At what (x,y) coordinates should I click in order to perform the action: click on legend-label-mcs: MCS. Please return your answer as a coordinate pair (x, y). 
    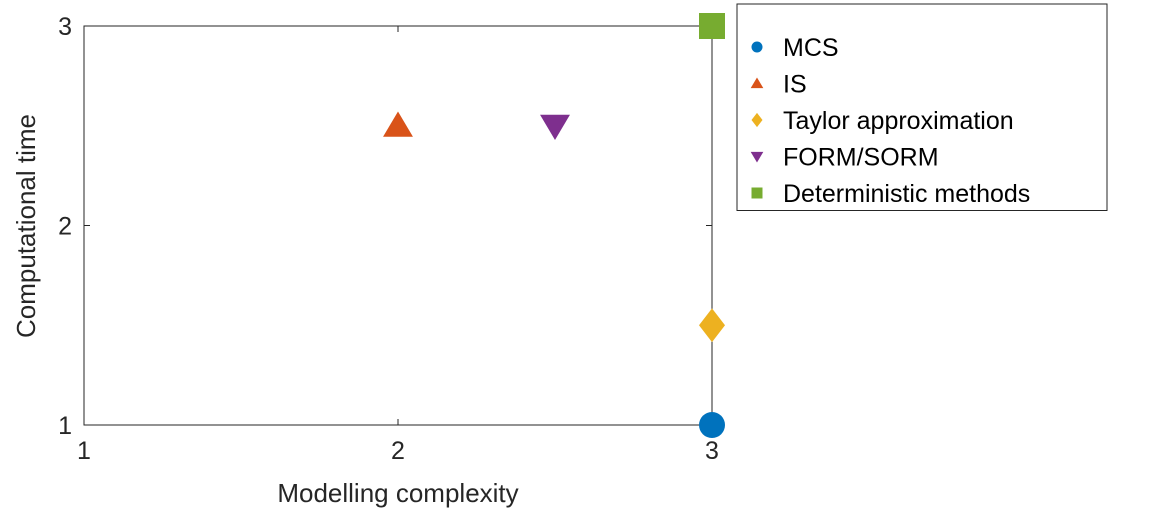
    Looking at the image, I should click on (811, 48).